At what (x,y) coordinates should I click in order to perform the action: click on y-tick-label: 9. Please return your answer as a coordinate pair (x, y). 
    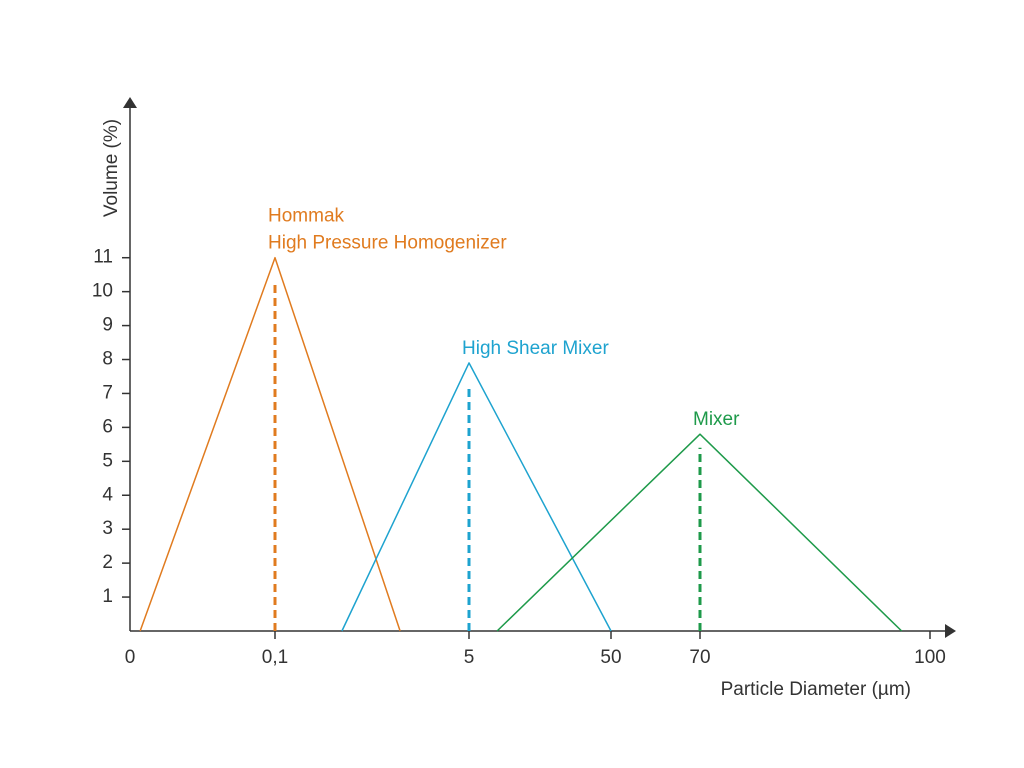
    Looking at the image, I should click on (107, 325).